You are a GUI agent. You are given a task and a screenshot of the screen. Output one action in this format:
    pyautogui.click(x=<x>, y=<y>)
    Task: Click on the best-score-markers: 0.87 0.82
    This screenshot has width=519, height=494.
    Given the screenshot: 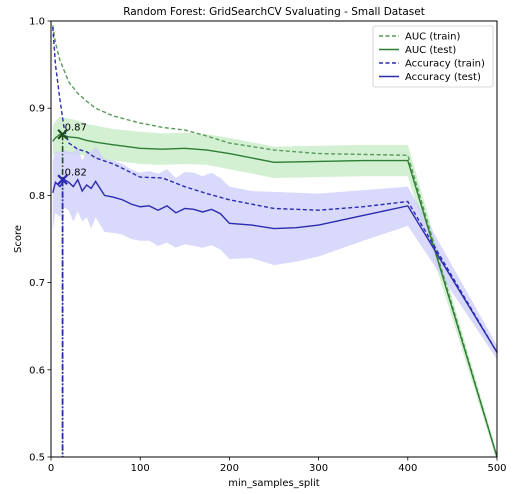 What is the action you would take?
    pyautogui.click(x=72, y=289)
    